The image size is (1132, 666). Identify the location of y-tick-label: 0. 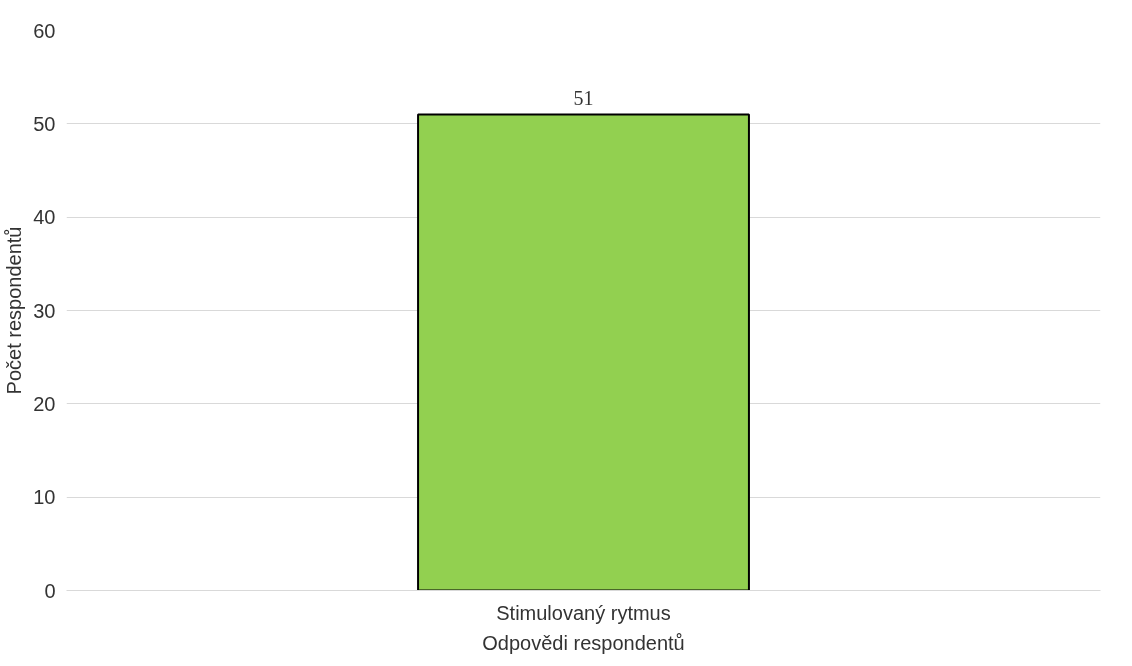
(50, 590).